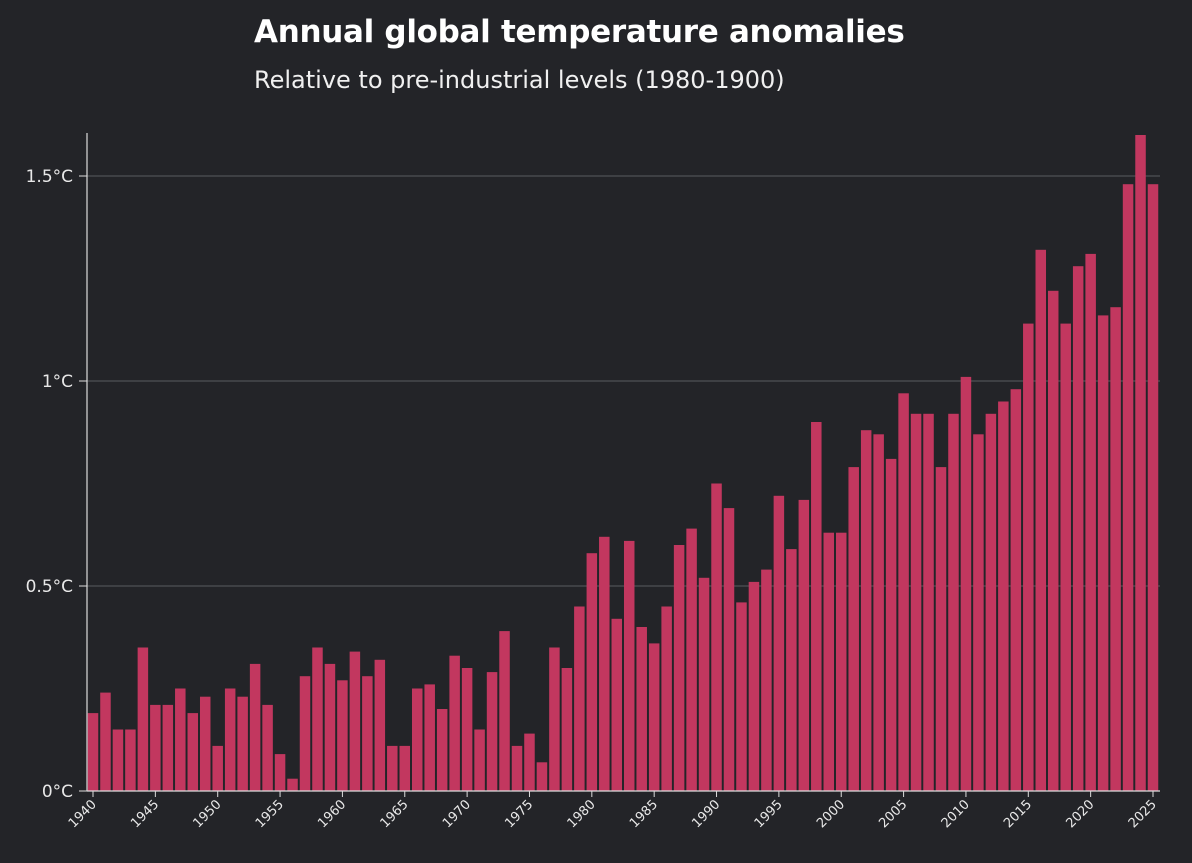 This screenshot has height=863, width=1192. Describe the element at coordinates (105, 741) in the screenshot. I see `bar-1941` at that location.